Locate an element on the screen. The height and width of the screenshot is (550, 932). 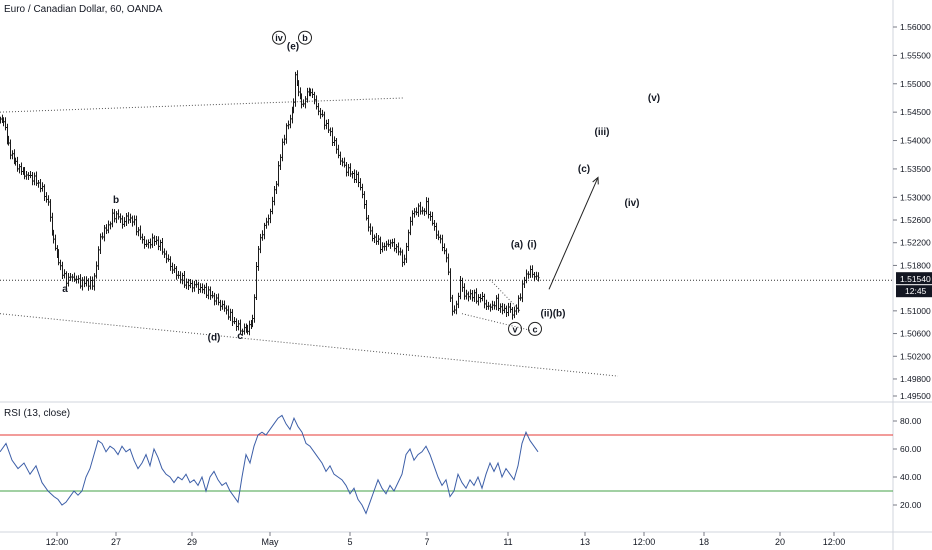
time-tick-label: May is located at coordinates (270, 542).